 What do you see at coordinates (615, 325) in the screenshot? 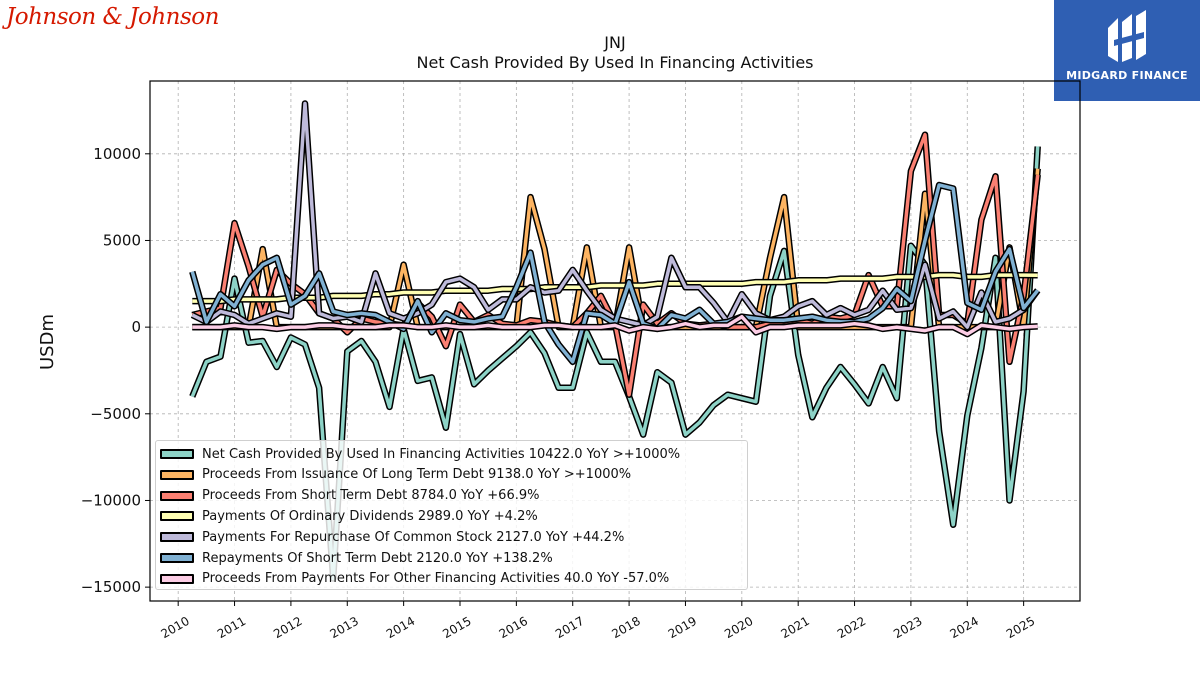
I see `series-line-proceeds-from-payments-for-other-financing-activities` at bounding box center [615, 325].